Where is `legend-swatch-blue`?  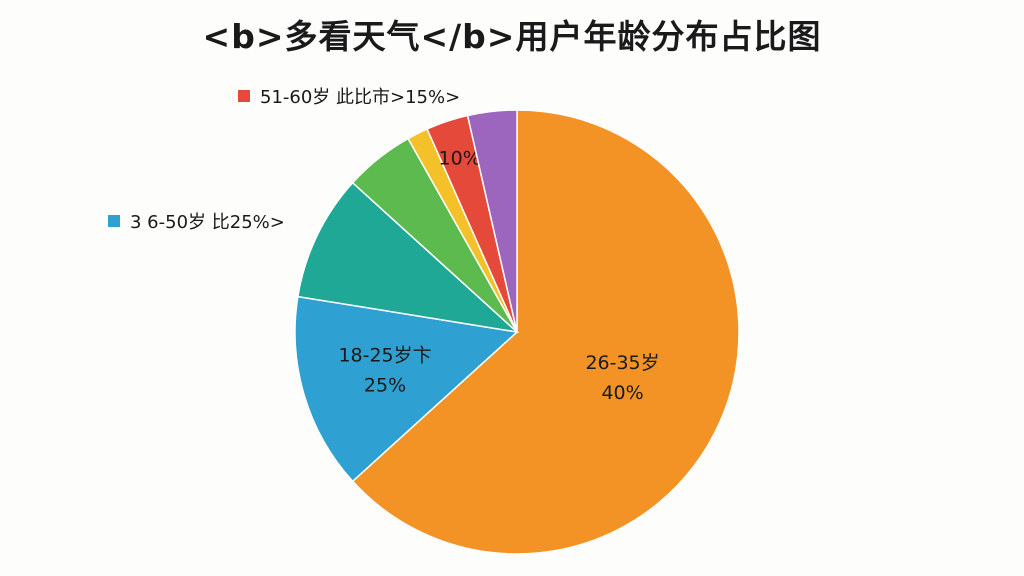
legend-swatch-blue is located at coordinates (114, 221).